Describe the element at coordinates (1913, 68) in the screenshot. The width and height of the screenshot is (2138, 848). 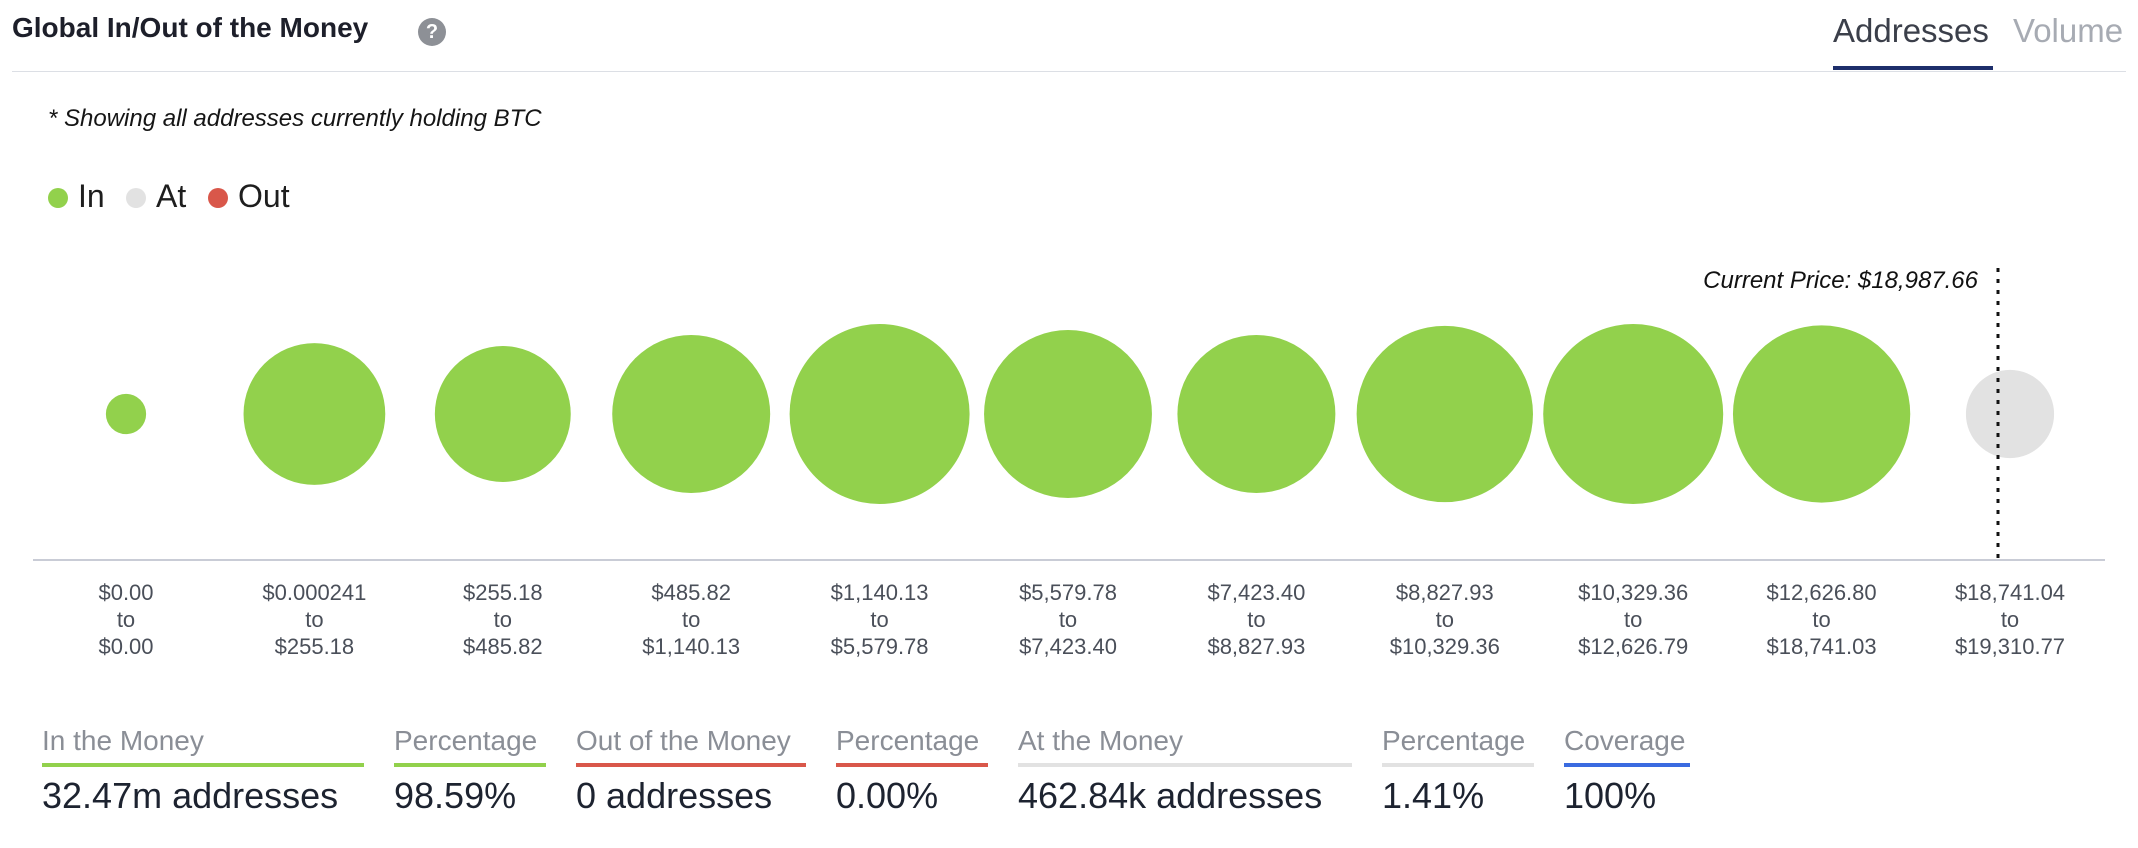
I see `active-tab-indicator` at that location.